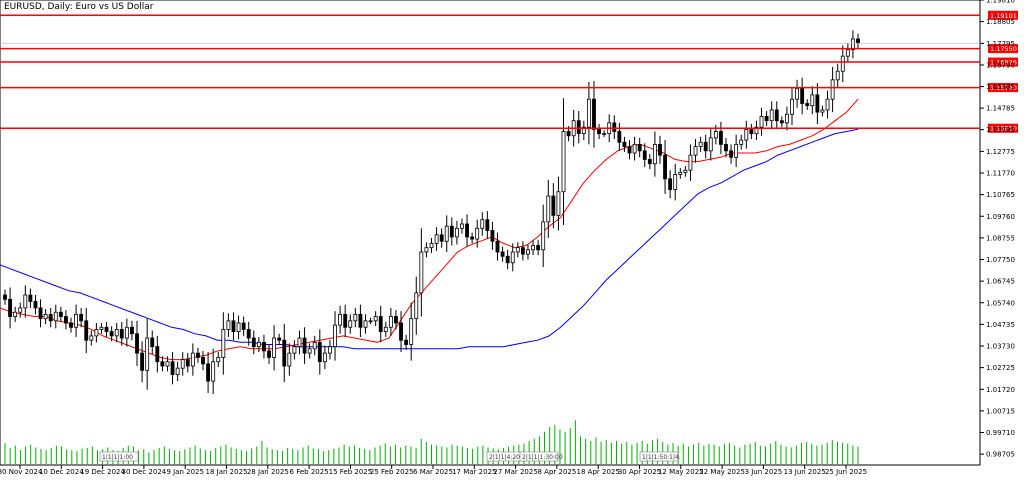 The width and height of the screenshot is (1024, 482). I want to click on chart-title: EURUSD, Daily: Euro vs US Dollar, so click(79, 7).